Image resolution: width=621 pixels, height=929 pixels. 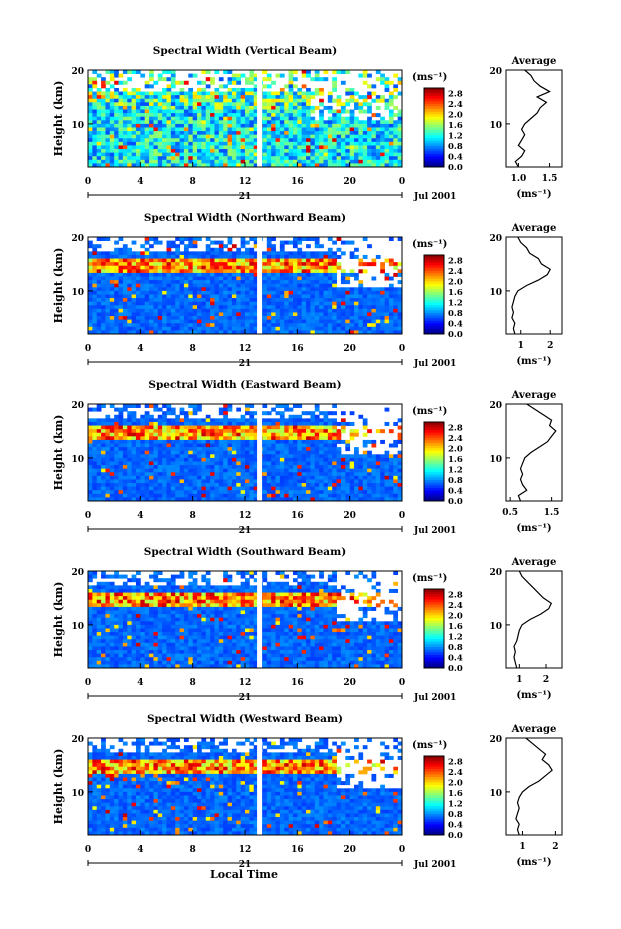 What do you see at coordinates (434, 137) in the screenshot?
I see `colorbar-swatch` at bounding box center [434, 137].